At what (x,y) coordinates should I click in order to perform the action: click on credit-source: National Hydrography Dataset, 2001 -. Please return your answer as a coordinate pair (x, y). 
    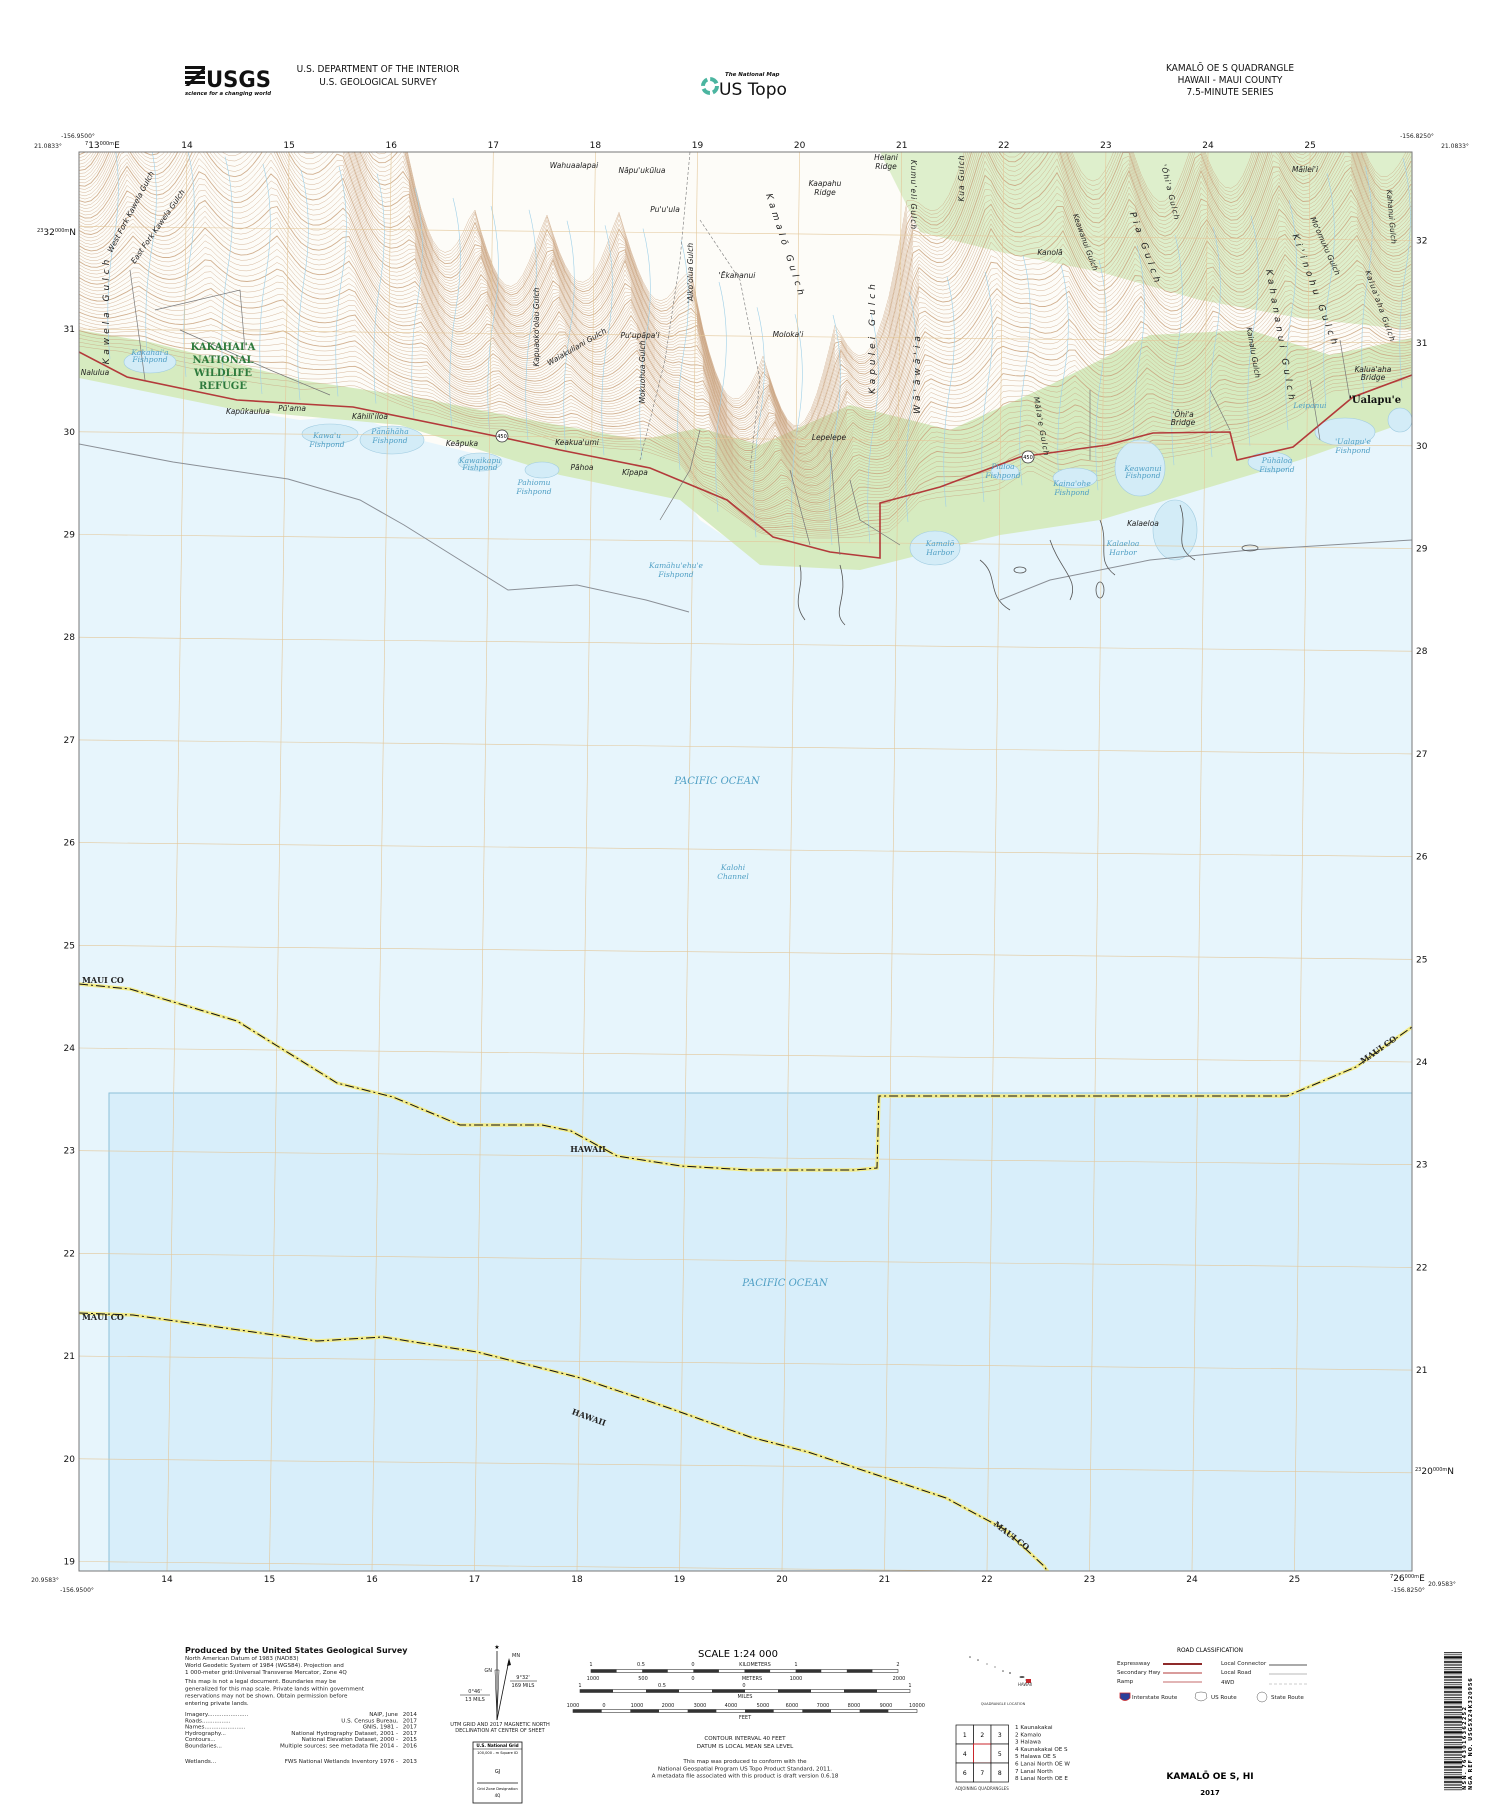
    Looking at the image, I should click on (344, 1734).